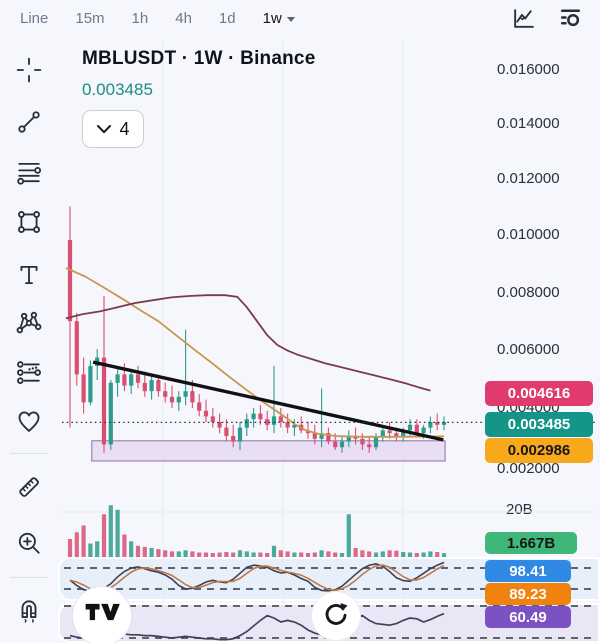  I want to click on volume-axis-label: 20B, so click(519, 509).